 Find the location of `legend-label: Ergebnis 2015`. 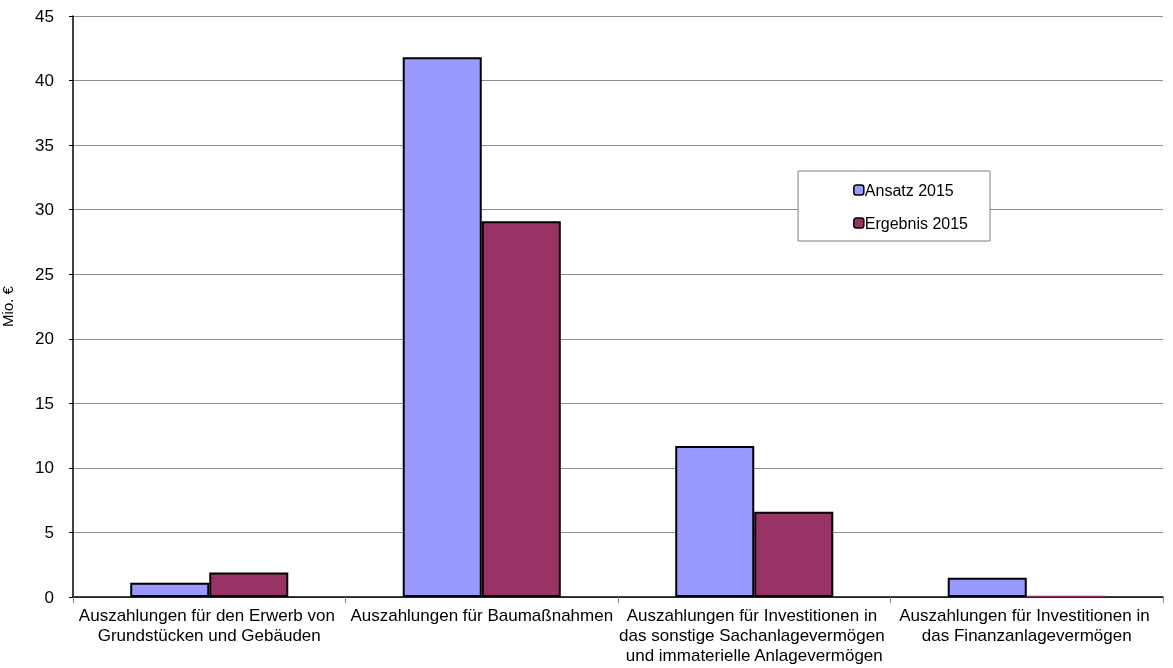

legend-label: Ergebnis 2015 is located at coordinates (916, 223).